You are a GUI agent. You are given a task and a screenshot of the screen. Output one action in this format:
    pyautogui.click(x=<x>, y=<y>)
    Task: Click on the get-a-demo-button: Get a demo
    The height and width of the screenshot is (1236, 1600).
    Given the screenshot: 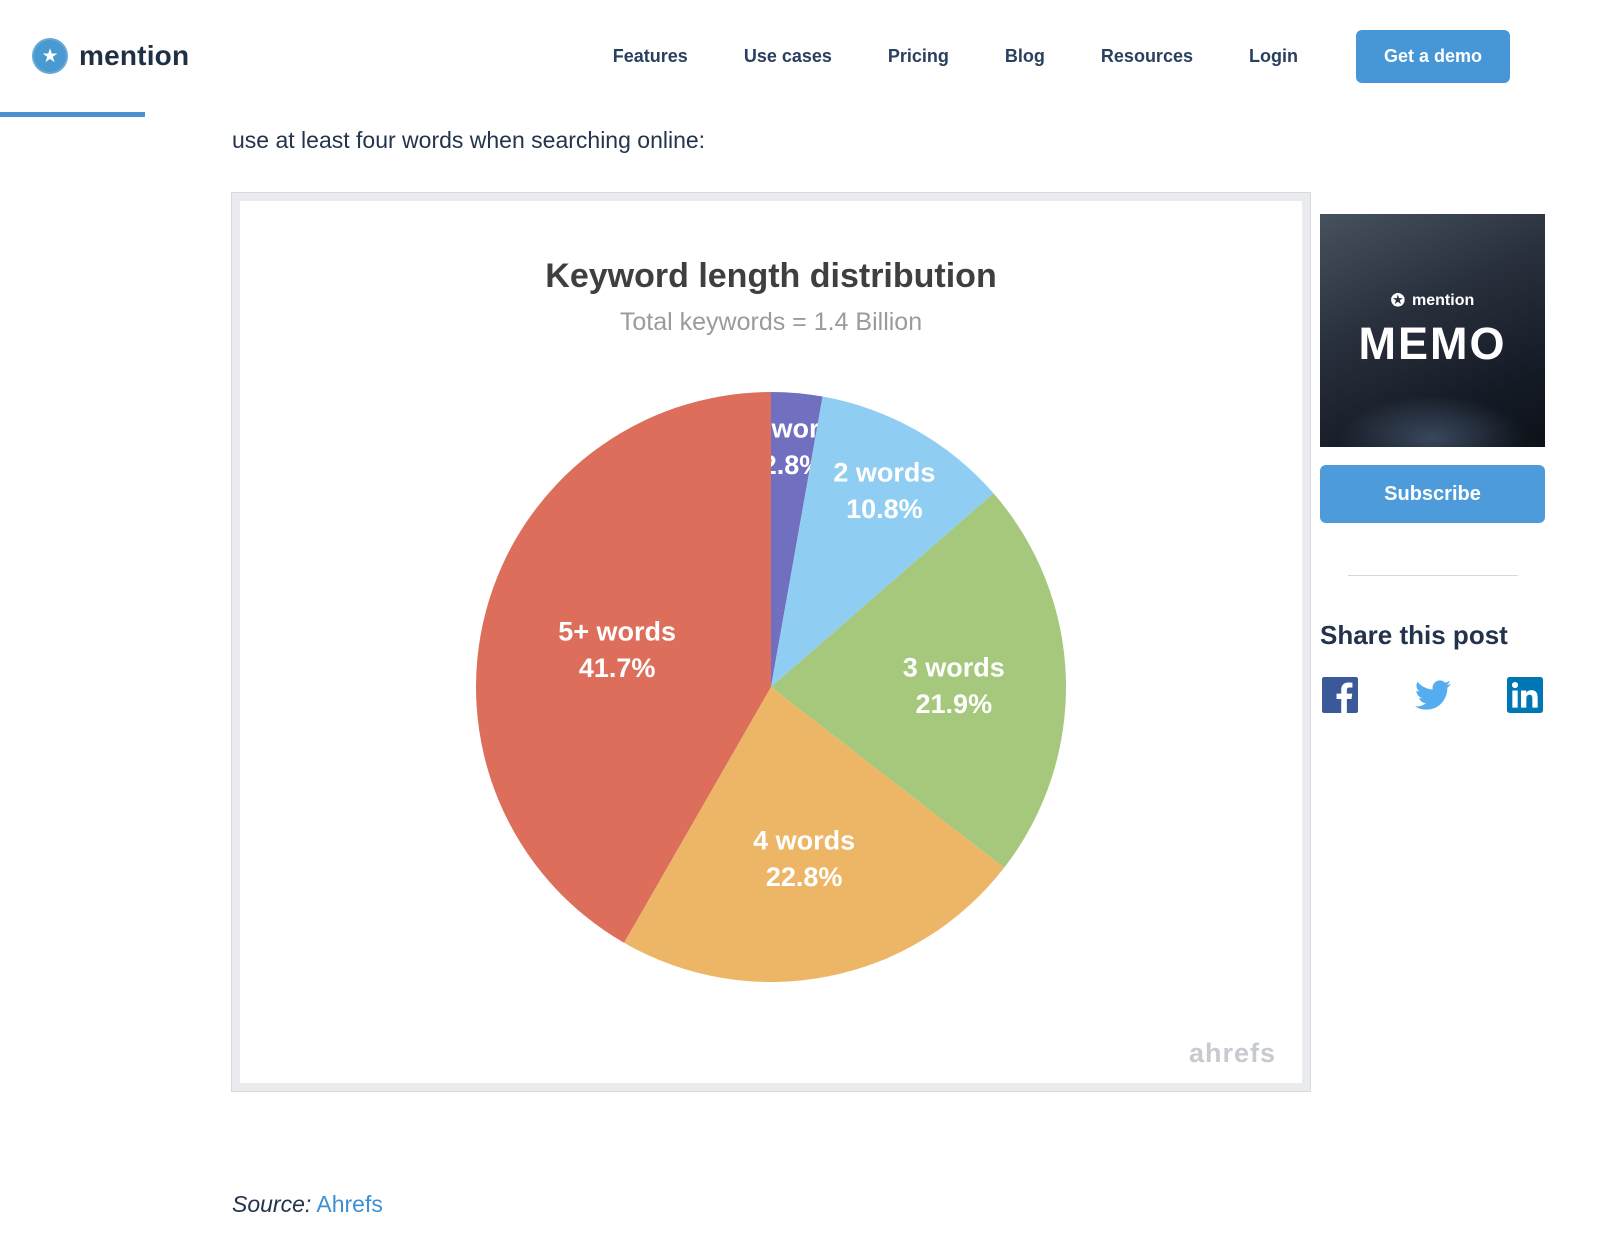 What is the action you would take?
    pyautogui.click(x=1432, y=56)
    